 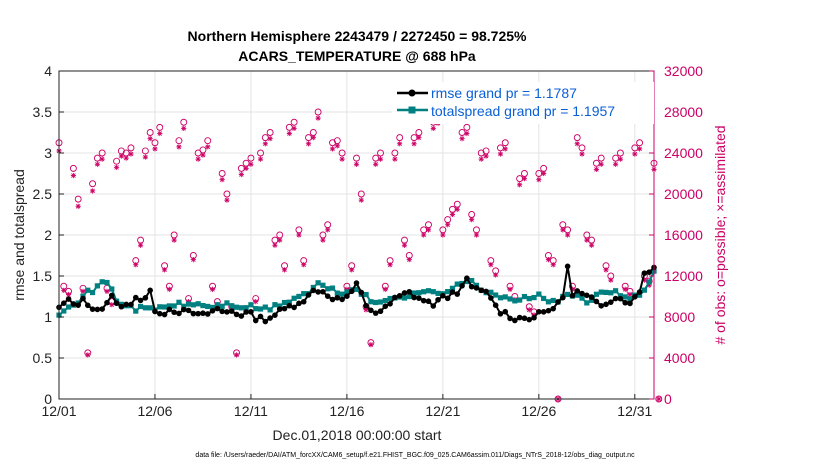 I want to click on legend-spread-label: totalspread grand pr = 1.1957, so click(x=523, y=111).